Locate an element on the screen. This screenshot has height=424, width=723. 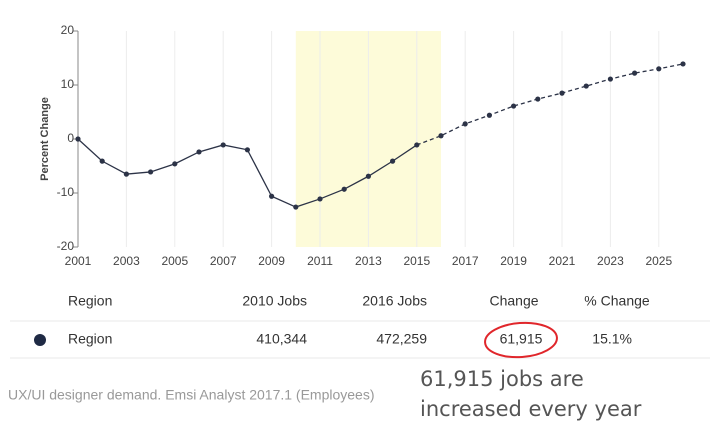
x-tick-label: 2017 is located at coordinates (465, 261).